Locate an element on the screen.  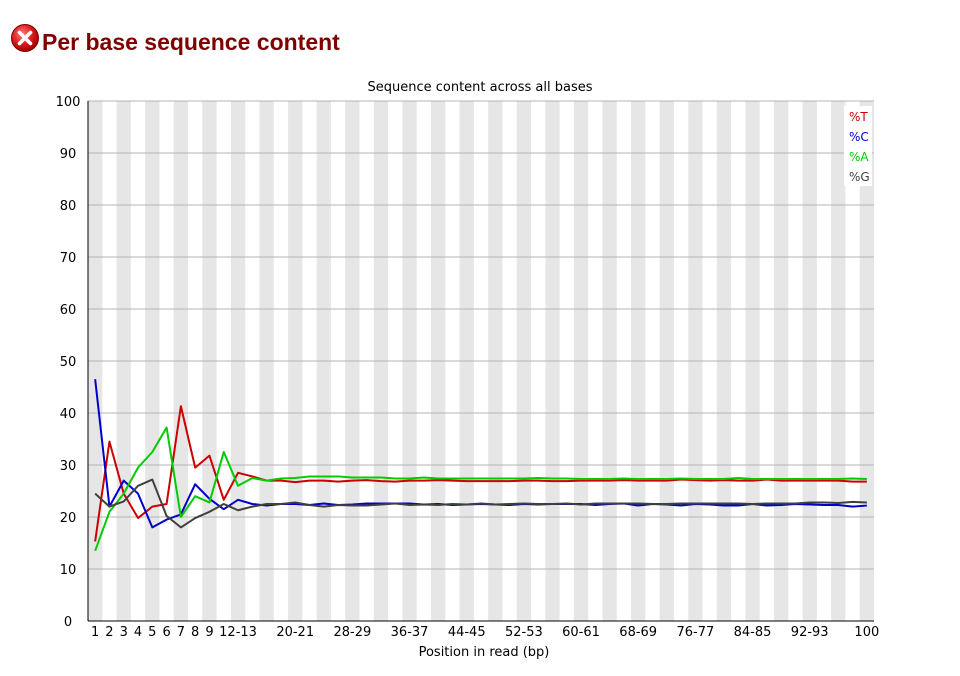
x-tick-label: 3 is located at coordinates (124, 632).